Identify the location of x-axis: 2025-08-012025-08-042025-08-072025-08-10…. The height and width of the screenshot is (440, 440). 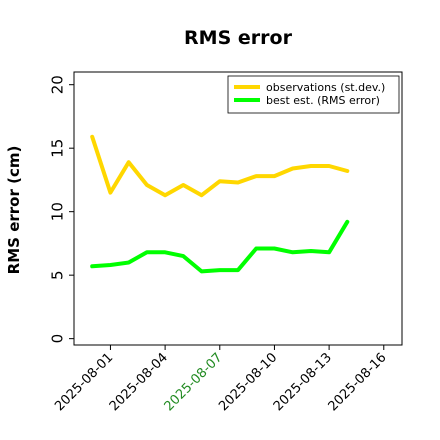
(221, 379).